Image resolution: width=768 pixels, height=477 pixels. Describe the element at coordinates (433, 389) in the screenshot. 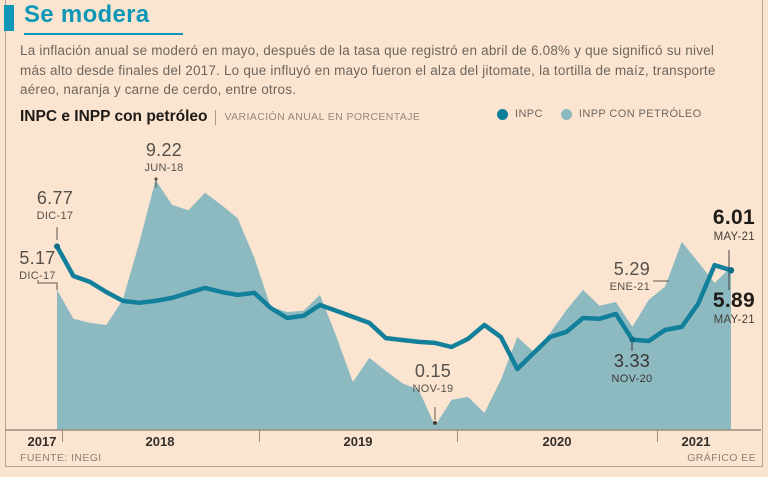

I see `annotation-date: NOV-19` at that location.